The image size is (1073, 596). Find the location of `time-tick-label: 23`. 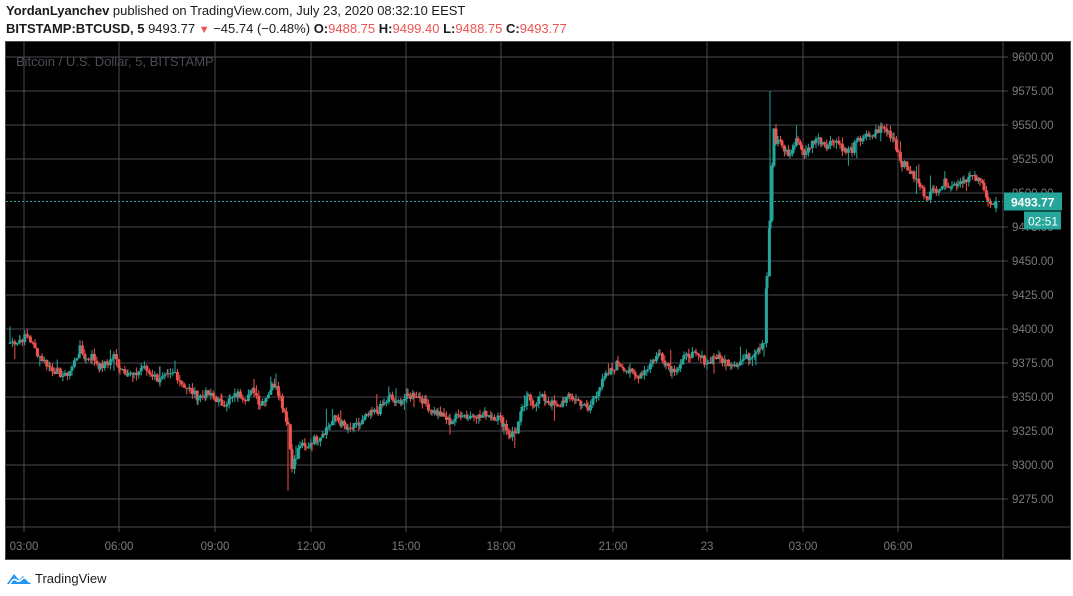

time-tick-label: 23 is located at coordinates (707, 547).